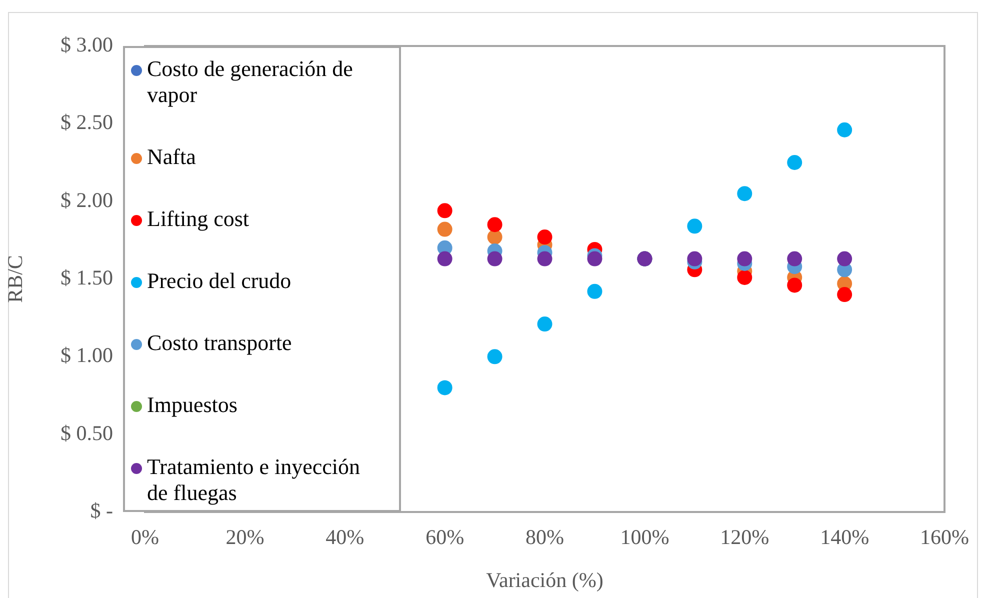 This screenshot has height=598, width=983. I want to click on y-tick-label: $ 2.50, so click(86, 122).